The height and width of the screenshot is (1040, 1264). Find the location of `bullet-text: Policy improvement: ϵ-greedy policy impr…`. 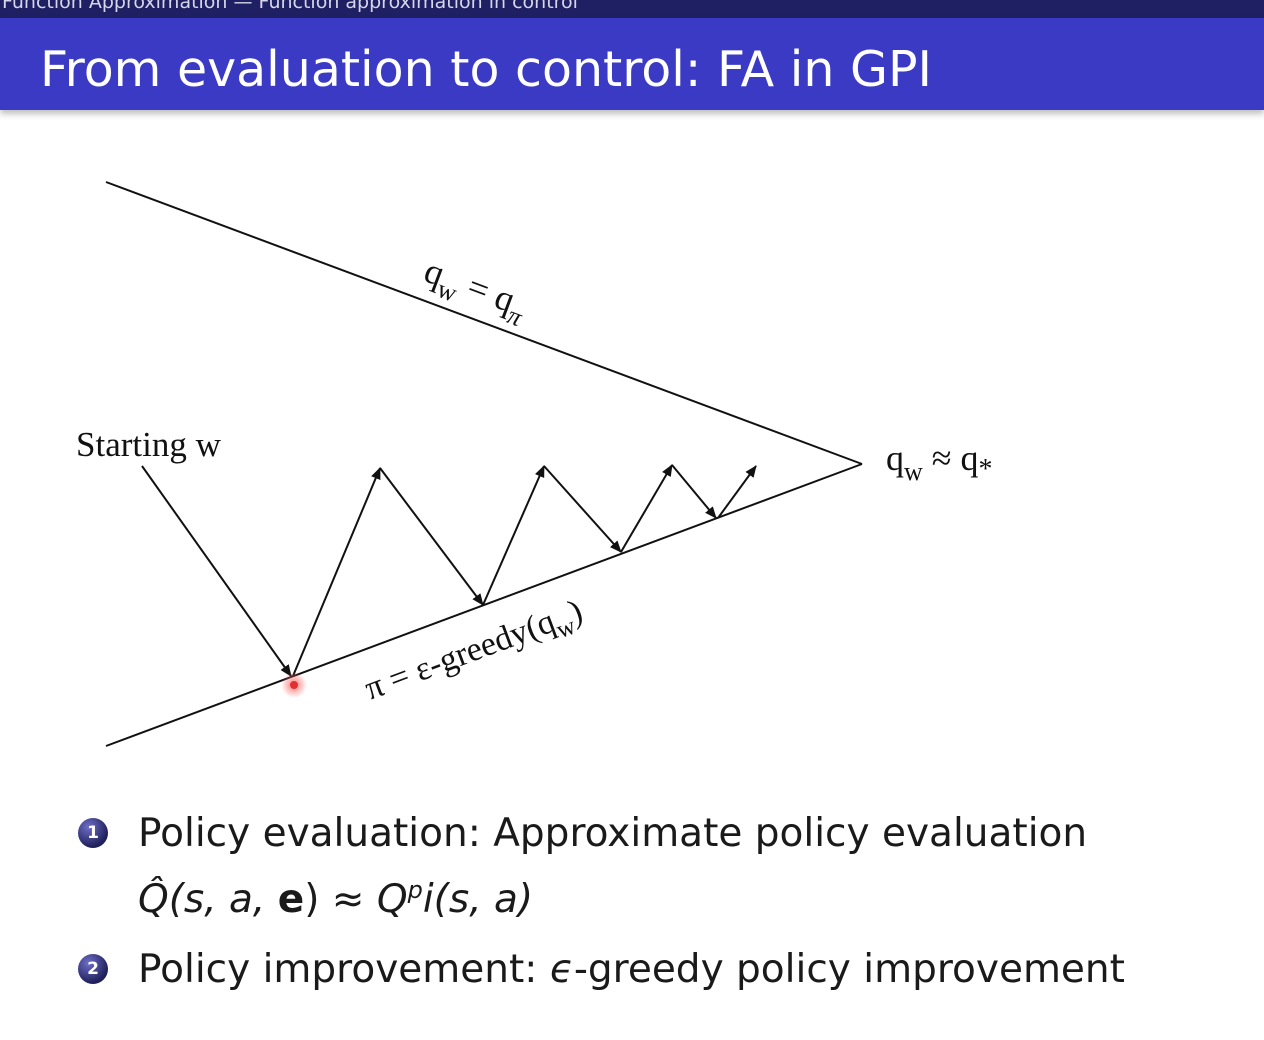

bullet-text: Policy improvement: ϵ-greedy policy impr… is located at coordinates (681, 970).